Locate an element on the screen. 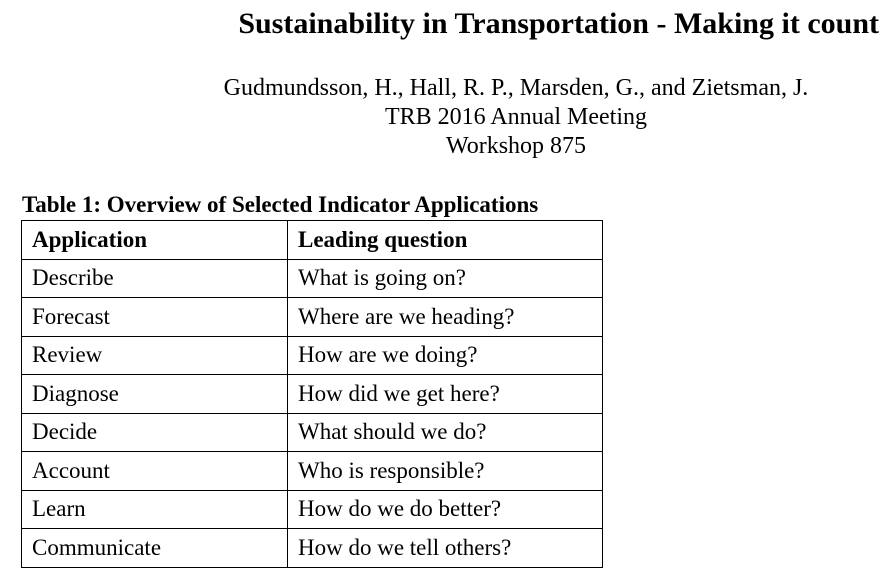 The width and height of the screenshot is (891, 588). table-row: Describe What is going on? is located at coordinates (312, 278).